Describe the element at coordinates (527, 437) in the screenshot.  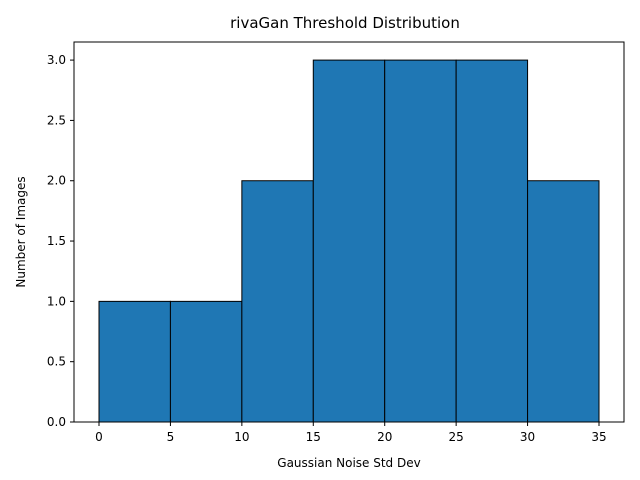
I see `x-tick-label: 30` at that location.